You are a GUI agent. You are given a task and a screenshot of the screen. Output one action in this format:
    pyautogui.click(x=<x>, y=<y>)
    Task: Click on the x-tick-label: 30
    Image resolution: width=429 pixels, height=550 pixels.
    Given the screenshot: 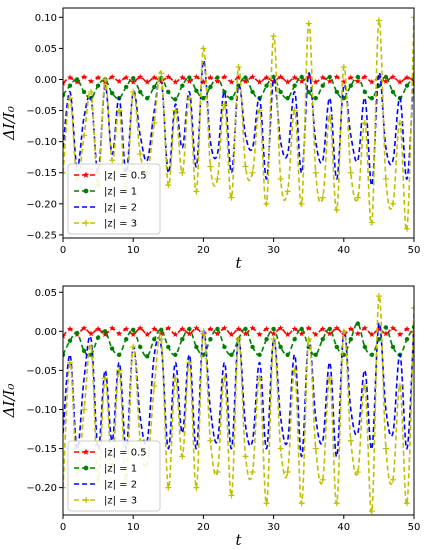 What is the action you would take?
    pyautogui.click(x=273, y=527)
    